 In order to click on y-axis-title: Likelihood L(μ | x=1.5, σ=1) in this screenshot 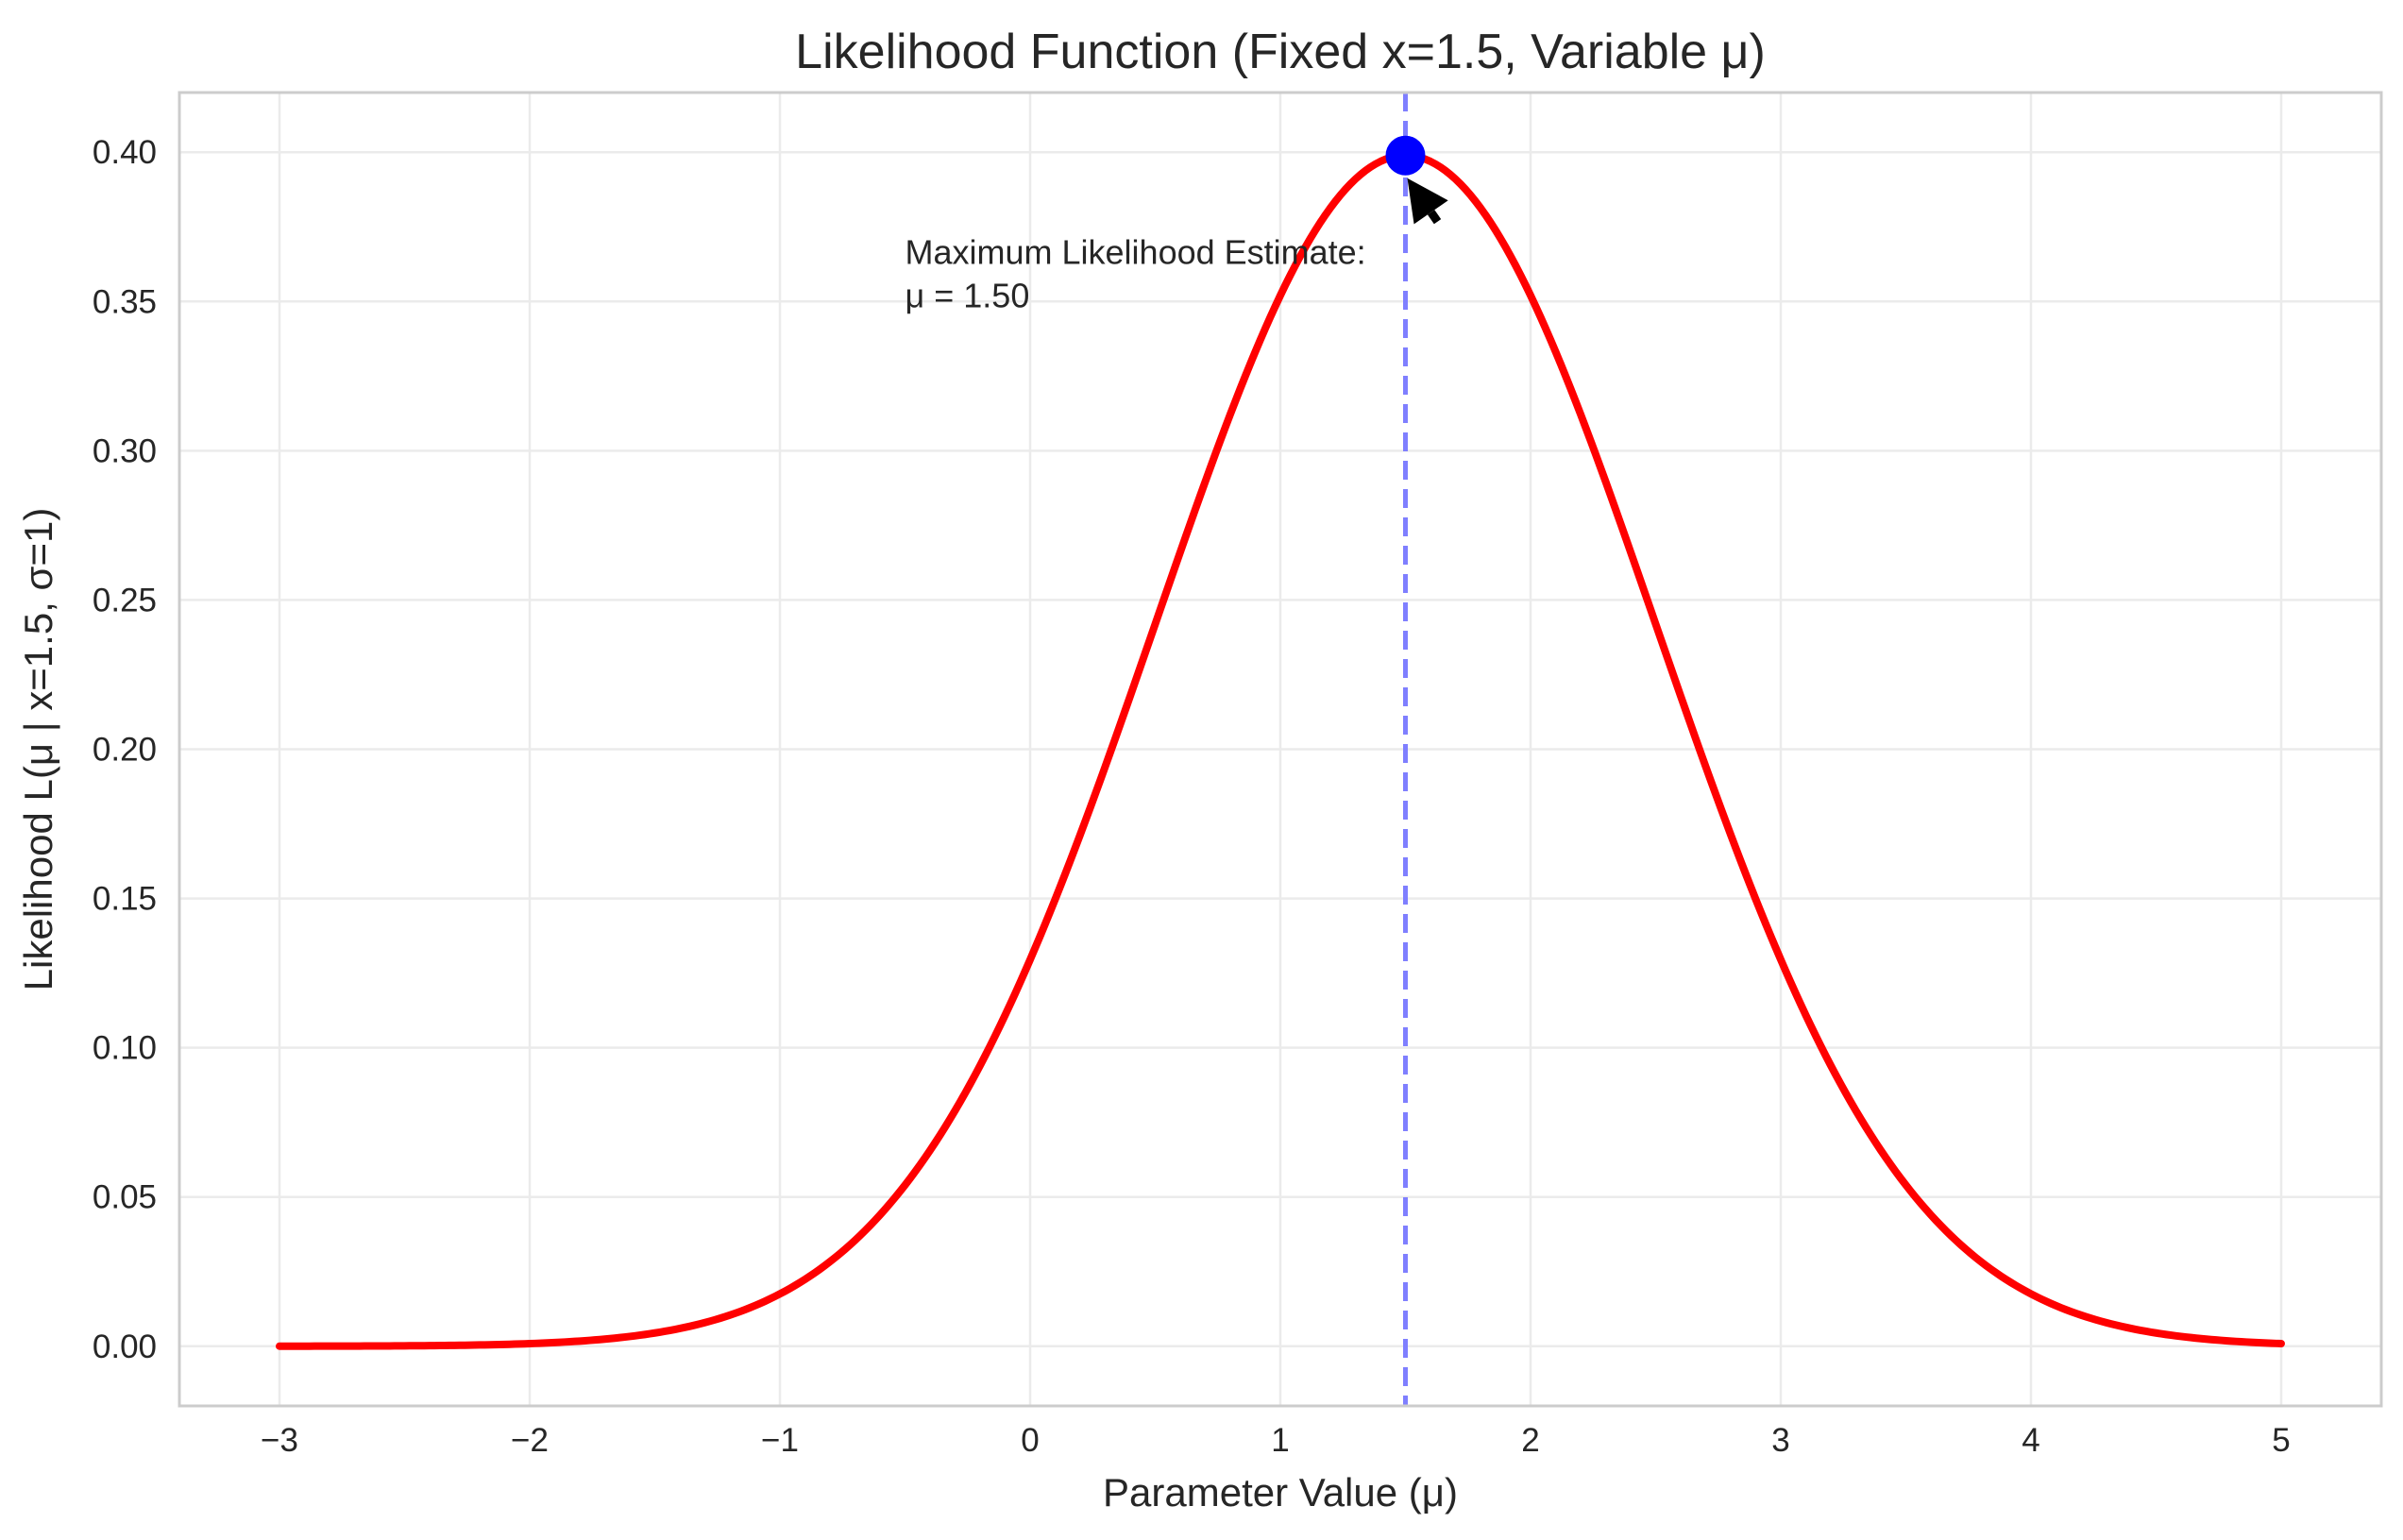, I will do `click(38, 749)`.